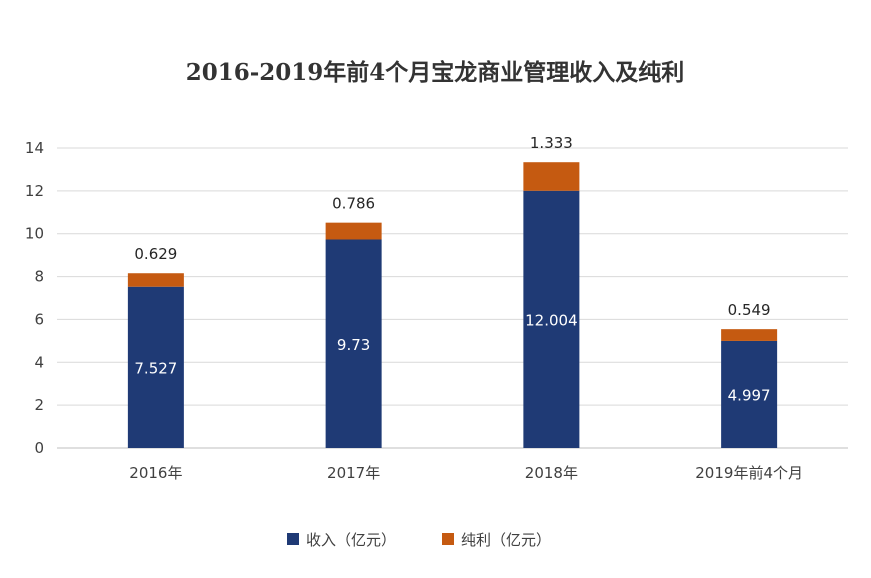 Image resolution: width=871 pixels, height=578 pixels. What do you see at coordinates (39, 362) in the screenshot?
I see `y-tick-label: 4` at bounding box center [39, 362].